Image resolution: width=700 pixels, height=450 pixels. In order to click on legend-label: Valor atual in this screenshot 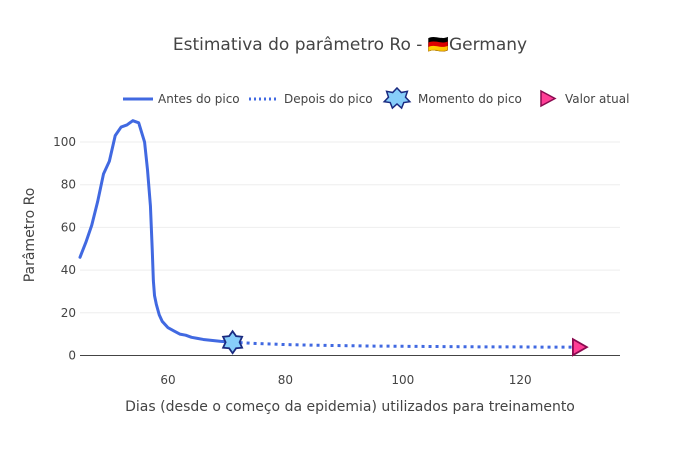, I will do `click(597, 99)`.